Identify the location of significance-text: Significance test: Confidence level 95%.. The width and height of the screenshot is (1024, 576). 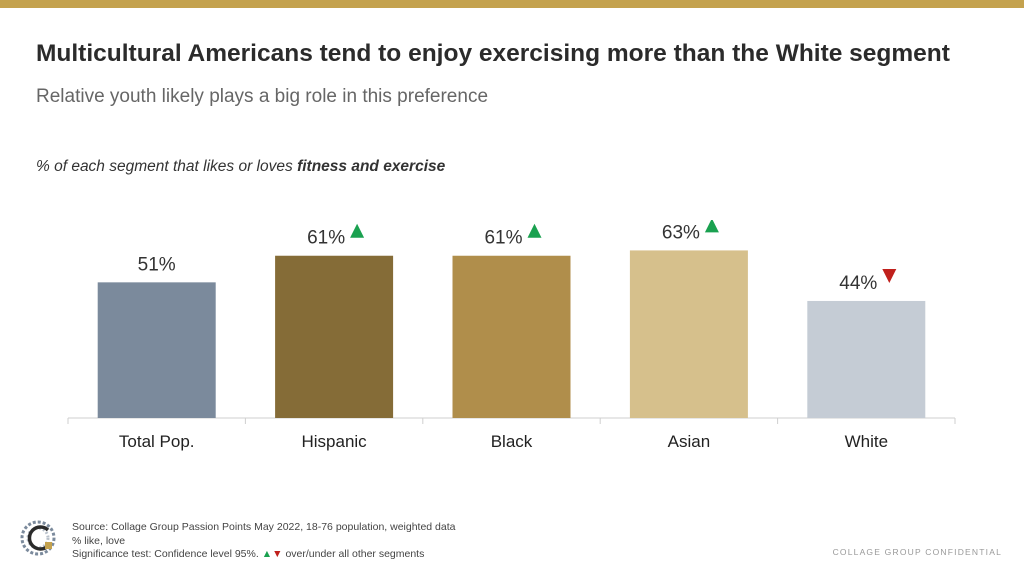
(165, 554).